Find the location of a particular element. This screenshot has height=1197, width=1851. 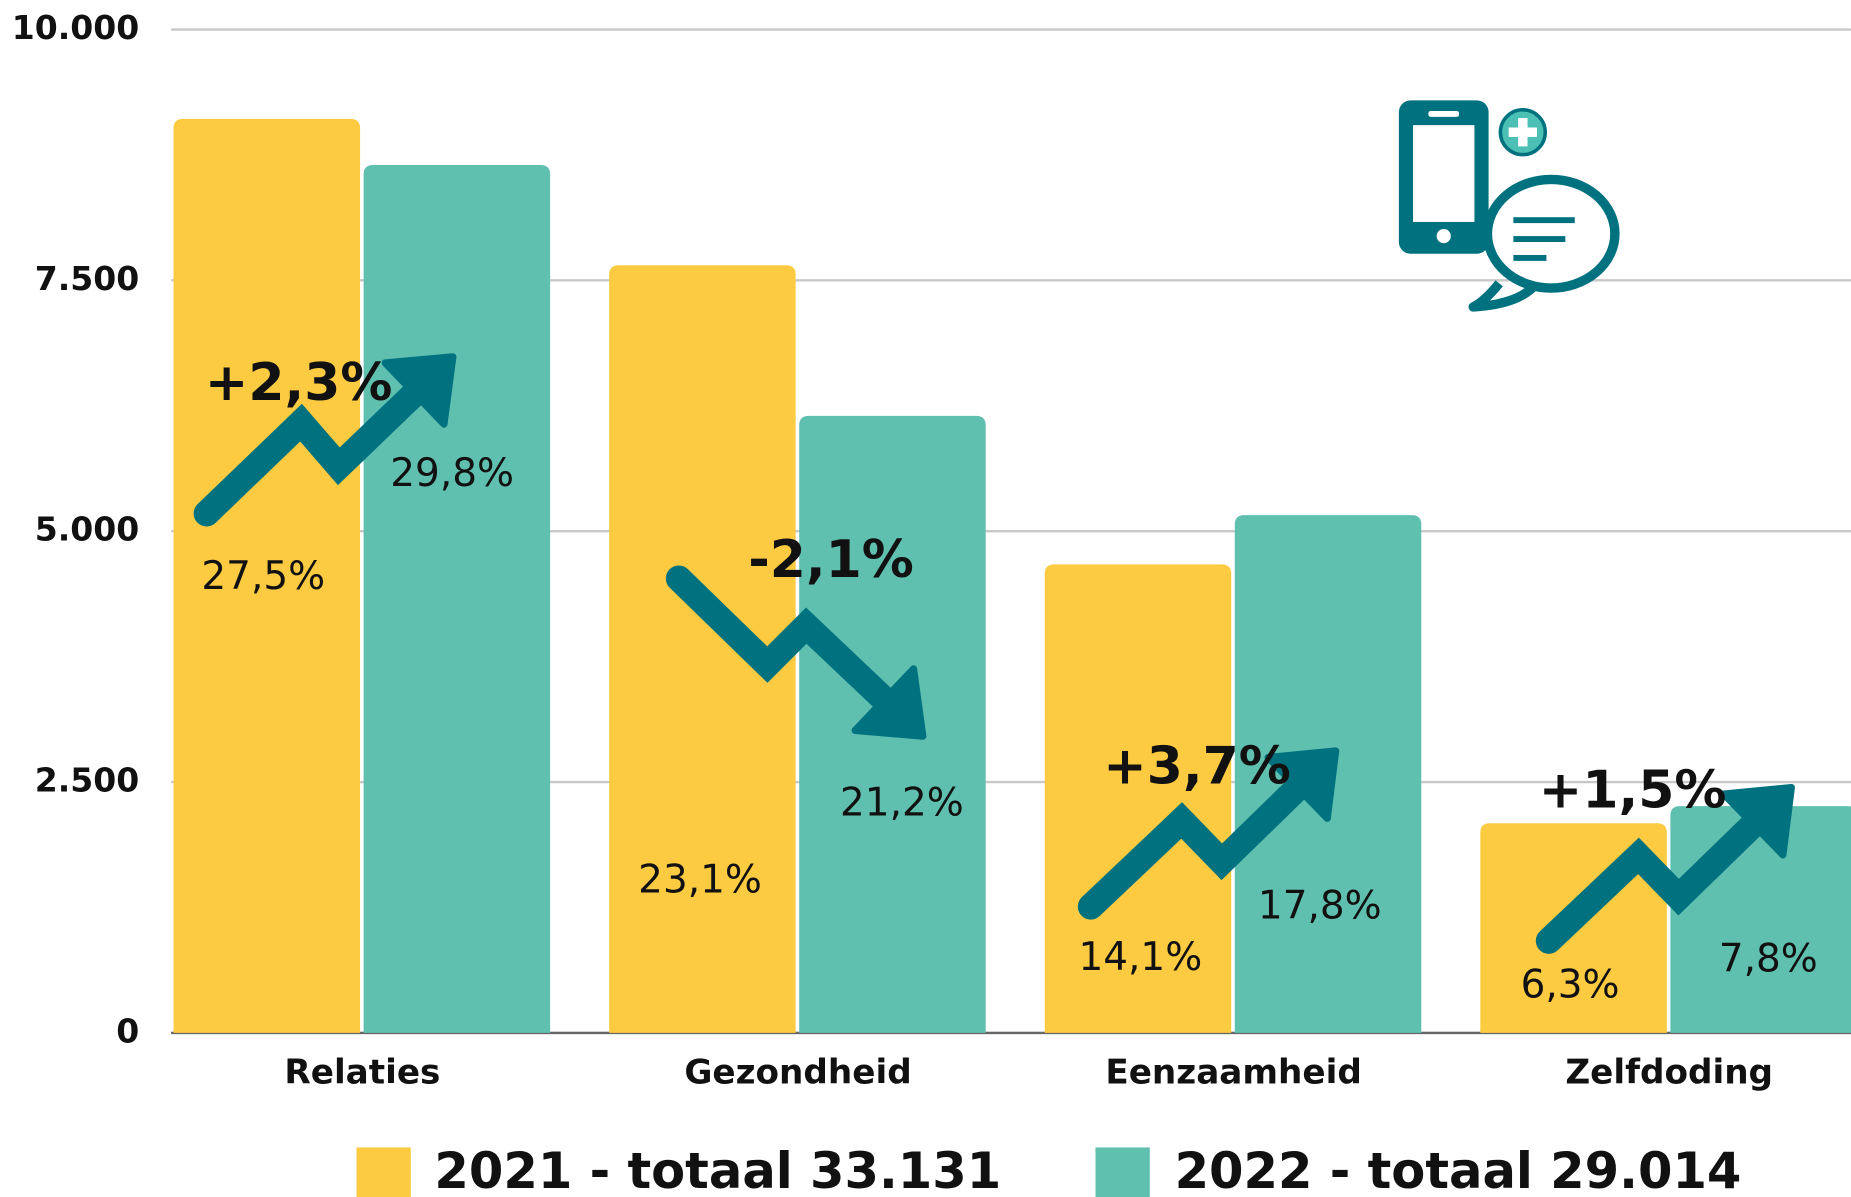

legend-label: 2022 - totaal 29.014 is located at coordinates (1458, 1169).